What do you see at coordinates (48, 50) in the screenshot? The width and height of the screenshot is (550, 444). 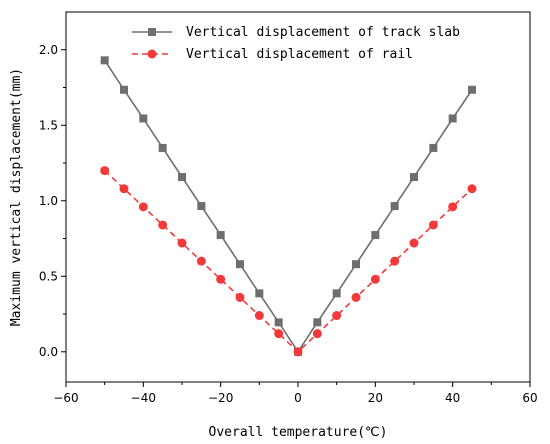 I see `y-tick-label: 2.0` at bounding box center [48, 50].